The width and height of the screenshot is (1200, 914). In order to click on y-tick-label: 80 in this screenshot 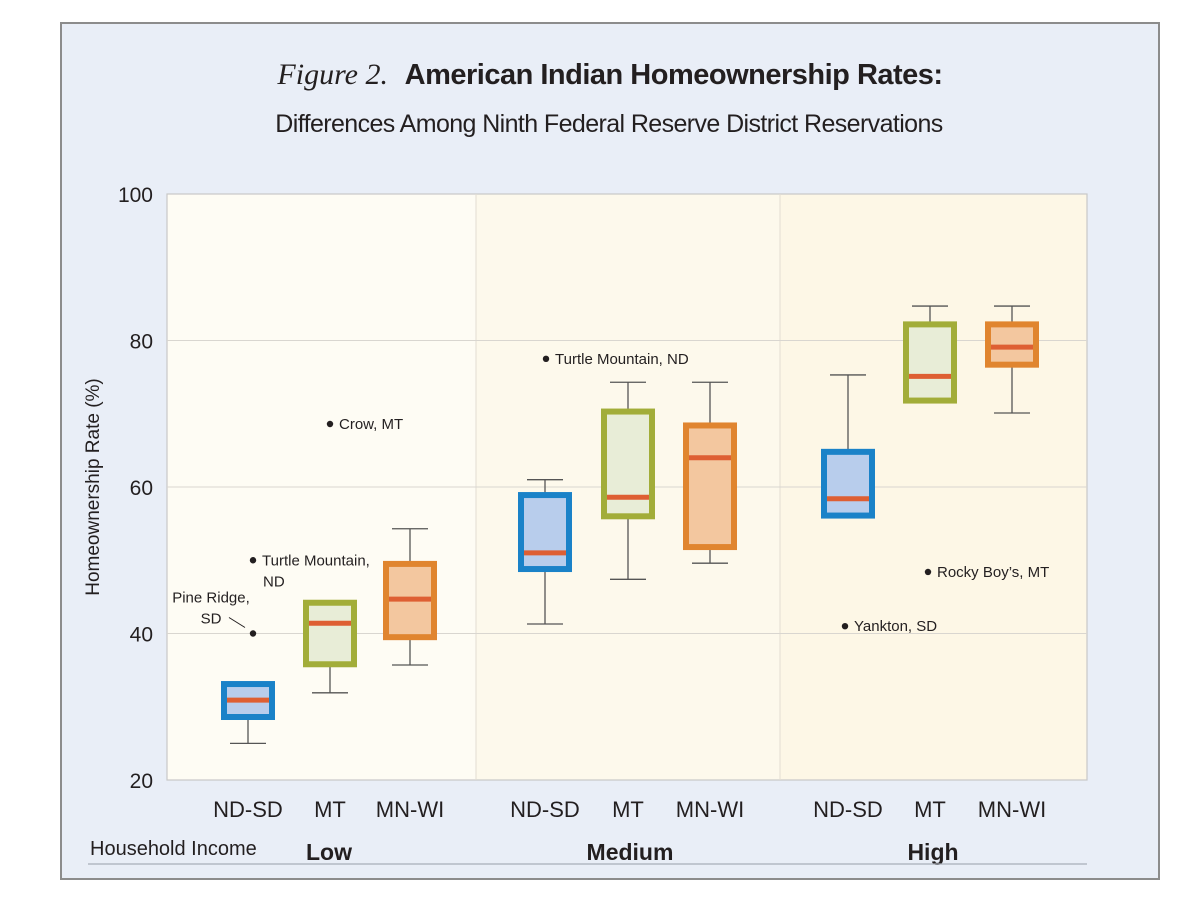, I will do `click(141, 342)`.